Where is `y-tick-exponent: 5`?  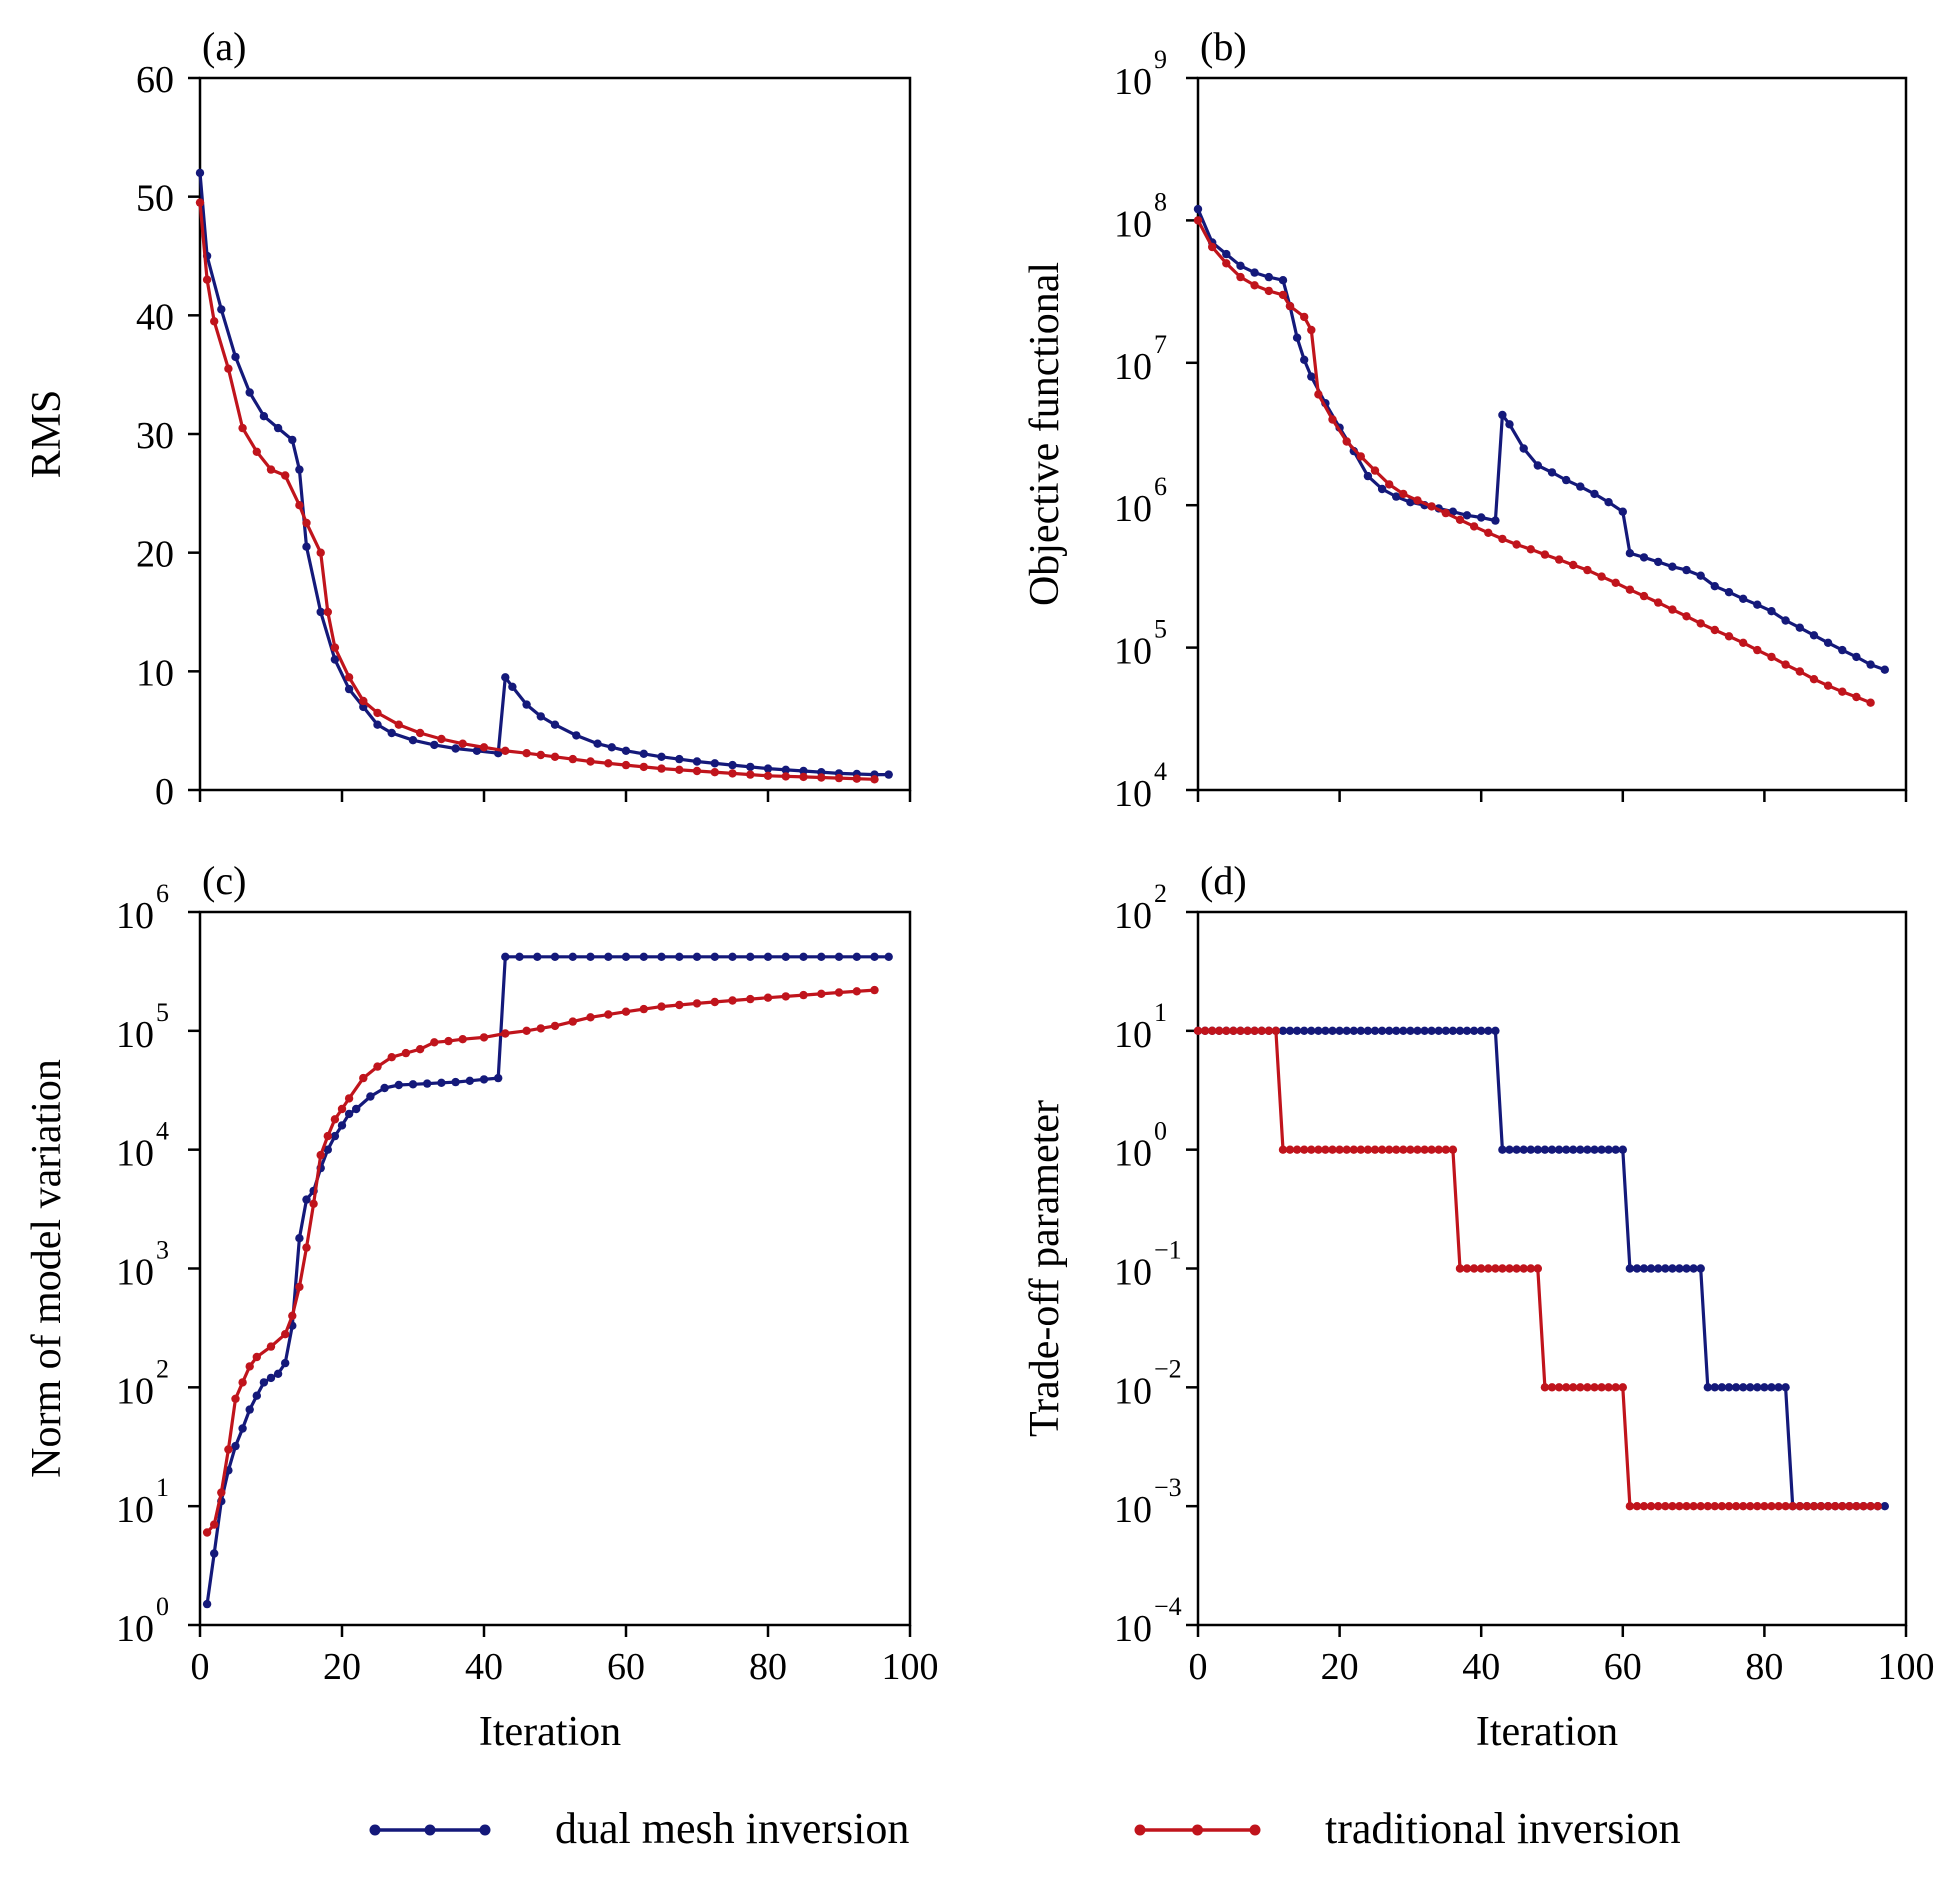
y-tick-exponent: 5 is located at coordinates (1160, 629).